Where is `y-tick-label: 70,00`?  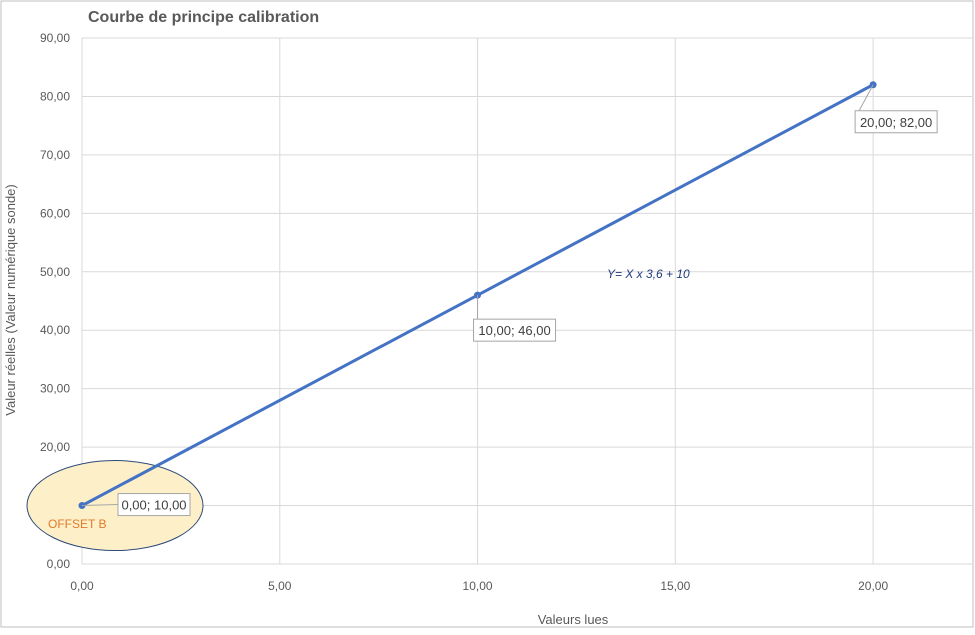
y-tick-label: 70,00 is located at coordinates (55, 155).